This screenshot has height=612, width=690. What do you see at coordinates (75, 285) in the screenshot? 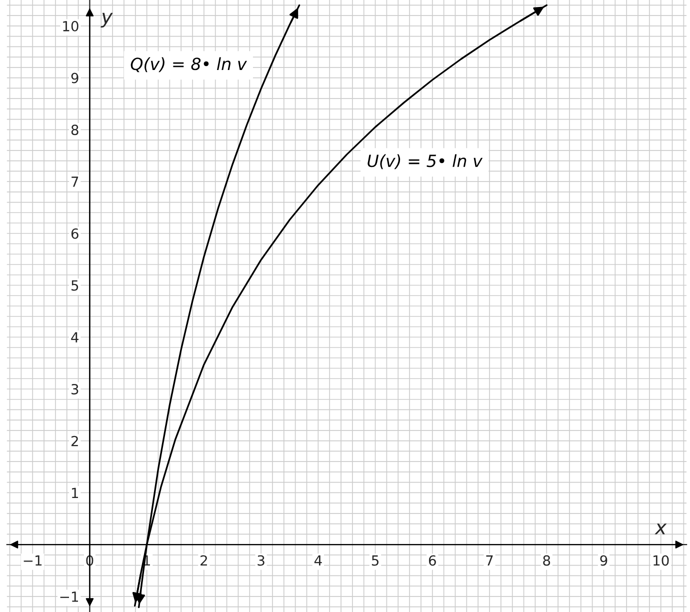
I see `y-tick-label: 5` at bounding box center [75, 285].